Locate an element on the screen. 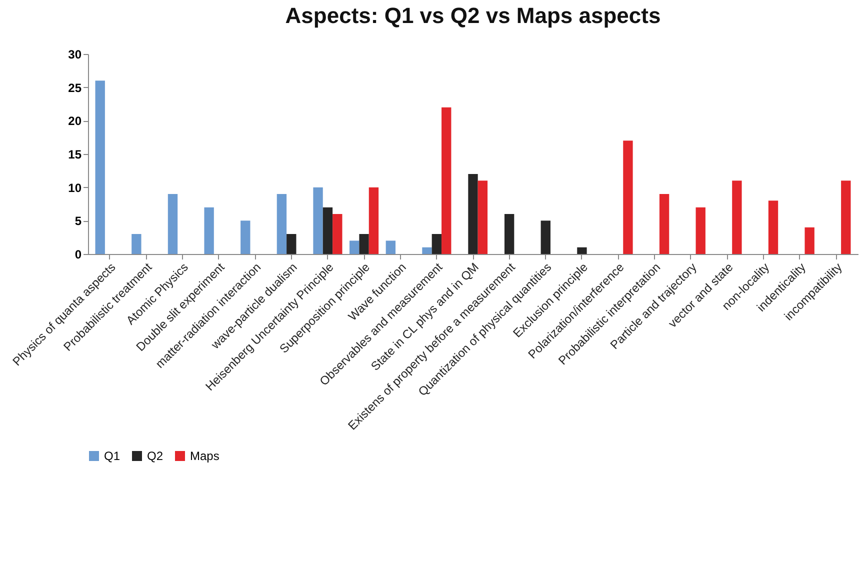 The width and height of the screenshot is (862, 571). y-tick-label: 30 is located at coordinates (75, 55).